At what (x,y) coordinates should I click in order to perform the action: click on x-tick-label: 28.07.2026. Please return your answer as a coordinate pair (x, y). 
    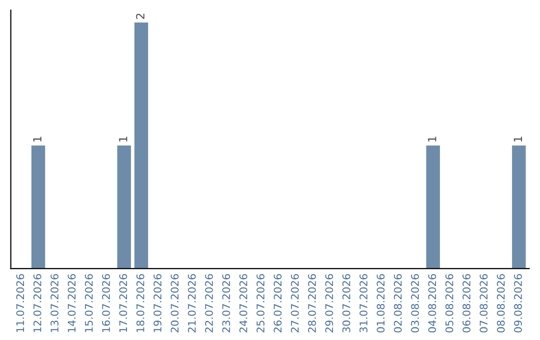
    Looking at the image, I should click on (312, 303).